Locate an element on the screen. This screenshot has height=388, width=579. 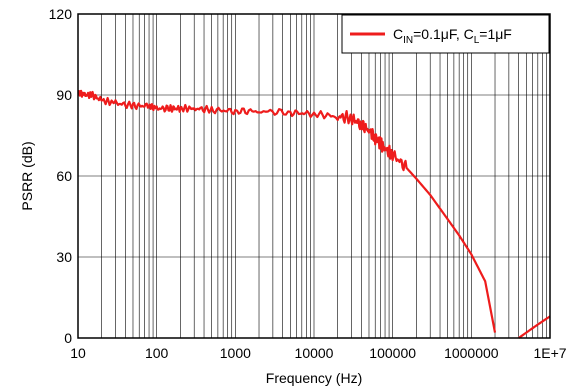
x-tick-label: 1E+7 is located at coordinates (549, 353).